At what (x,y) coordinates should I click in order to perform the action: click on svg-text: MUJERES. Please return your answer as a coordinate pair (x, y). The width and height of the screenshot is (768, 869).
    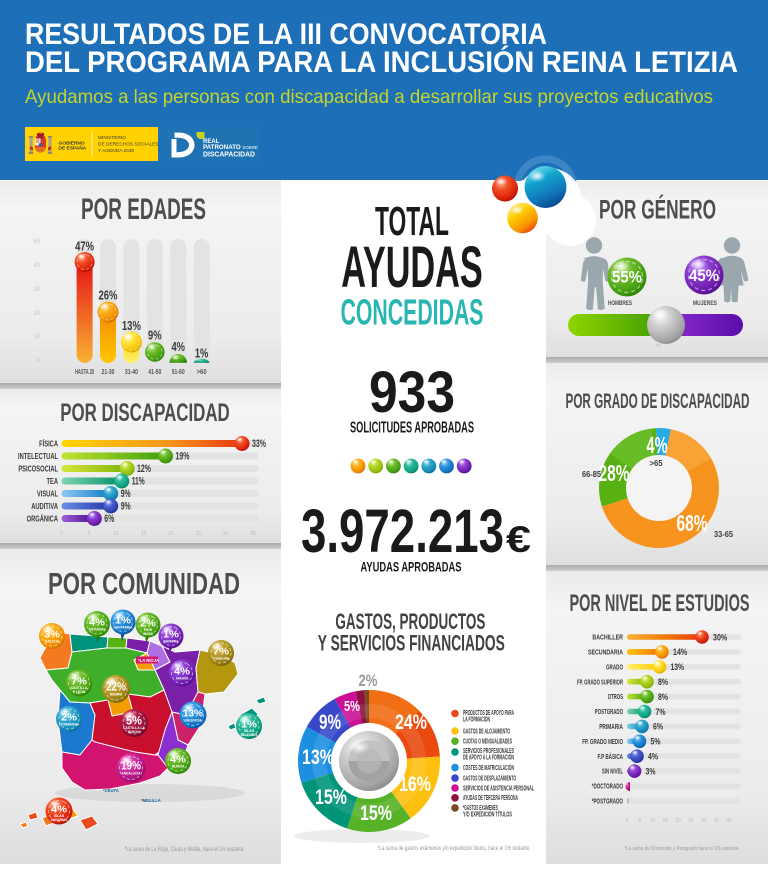
    Looking at the image, I should click on (705, 303).